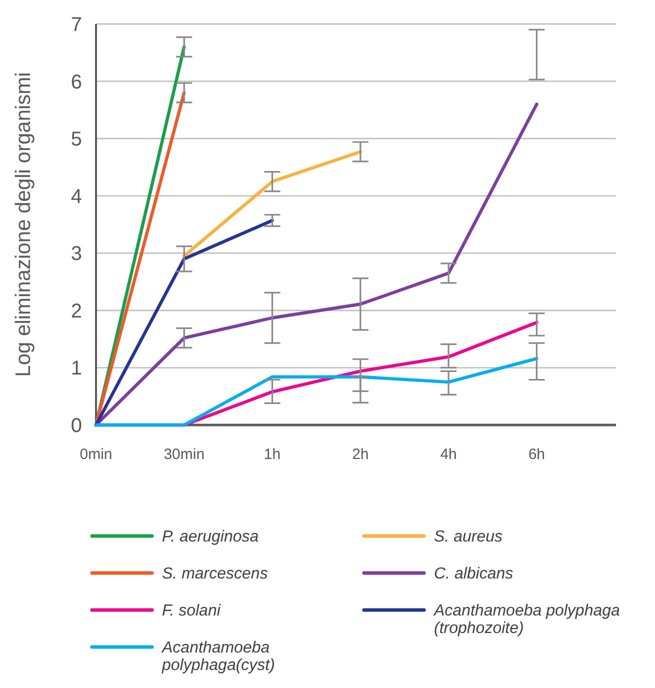 The width and height of the screenshot is (655, 688). Describe the element at coordinates (76, 369) in the screenshot. I see `y-tick-label: 1` at that location.